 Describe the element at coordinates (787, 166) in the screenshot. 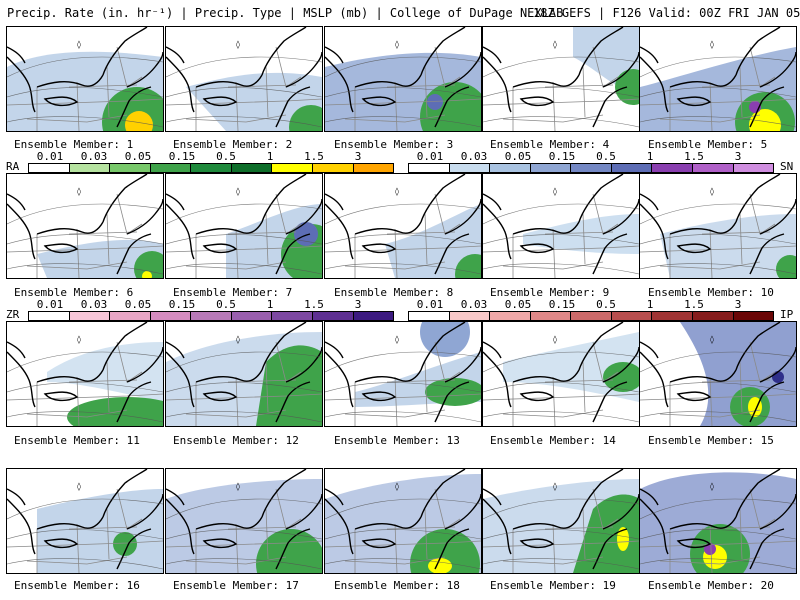

I see `legend-tag: SN` at that location.